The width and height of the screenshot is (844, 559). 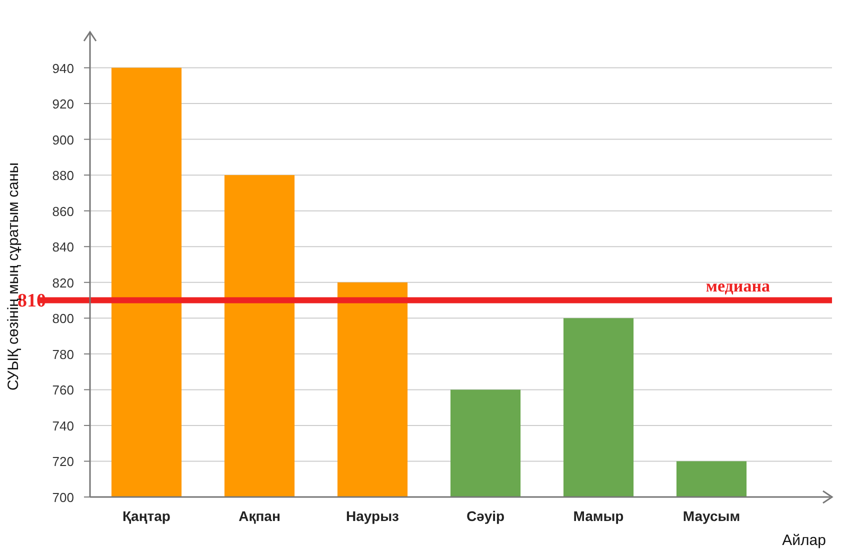 I want to click on y-tick-label: 720, so click(x=63, y=462).